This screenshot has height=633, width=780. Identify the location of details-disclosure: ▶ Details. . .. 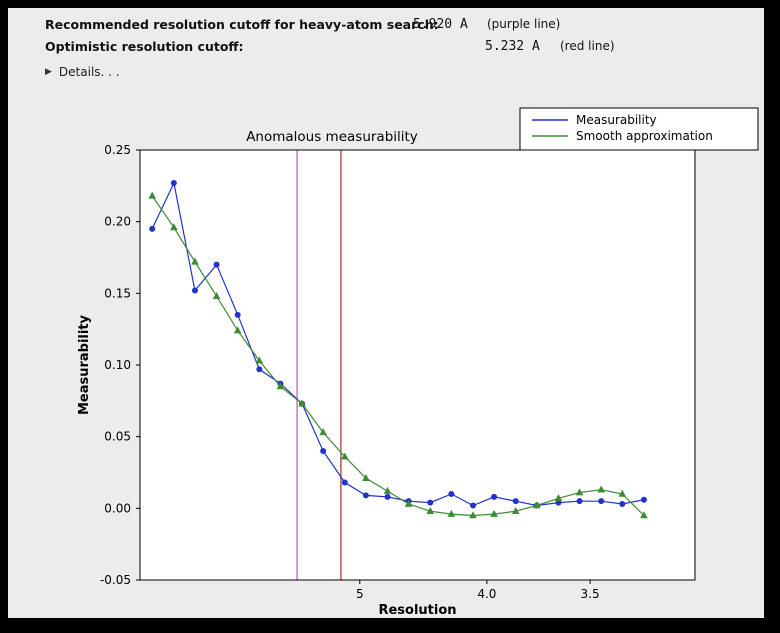
(82, 72).